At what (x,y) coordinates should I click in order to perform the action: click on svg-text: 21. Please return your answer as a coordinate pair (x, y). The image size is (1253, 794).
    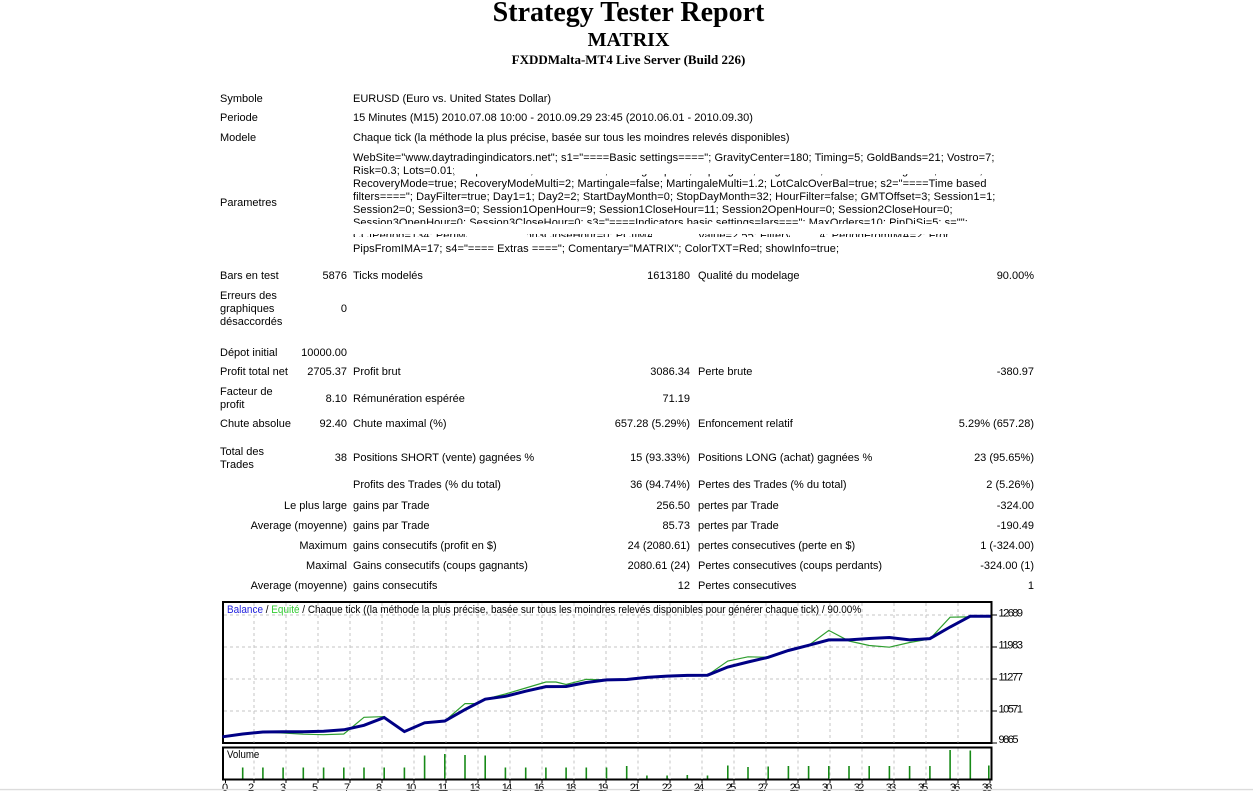
    Looking at the image, I should click on (635, 788).